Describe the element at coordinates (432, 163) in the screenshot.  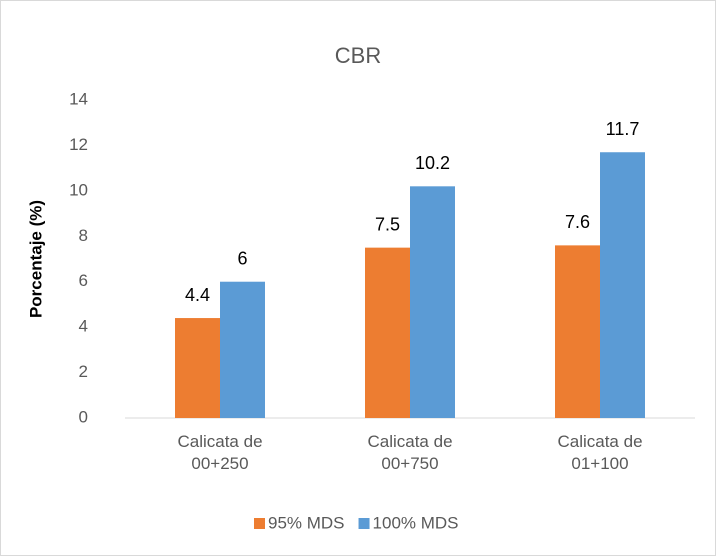
I see `data-label: 10.2` at that location.